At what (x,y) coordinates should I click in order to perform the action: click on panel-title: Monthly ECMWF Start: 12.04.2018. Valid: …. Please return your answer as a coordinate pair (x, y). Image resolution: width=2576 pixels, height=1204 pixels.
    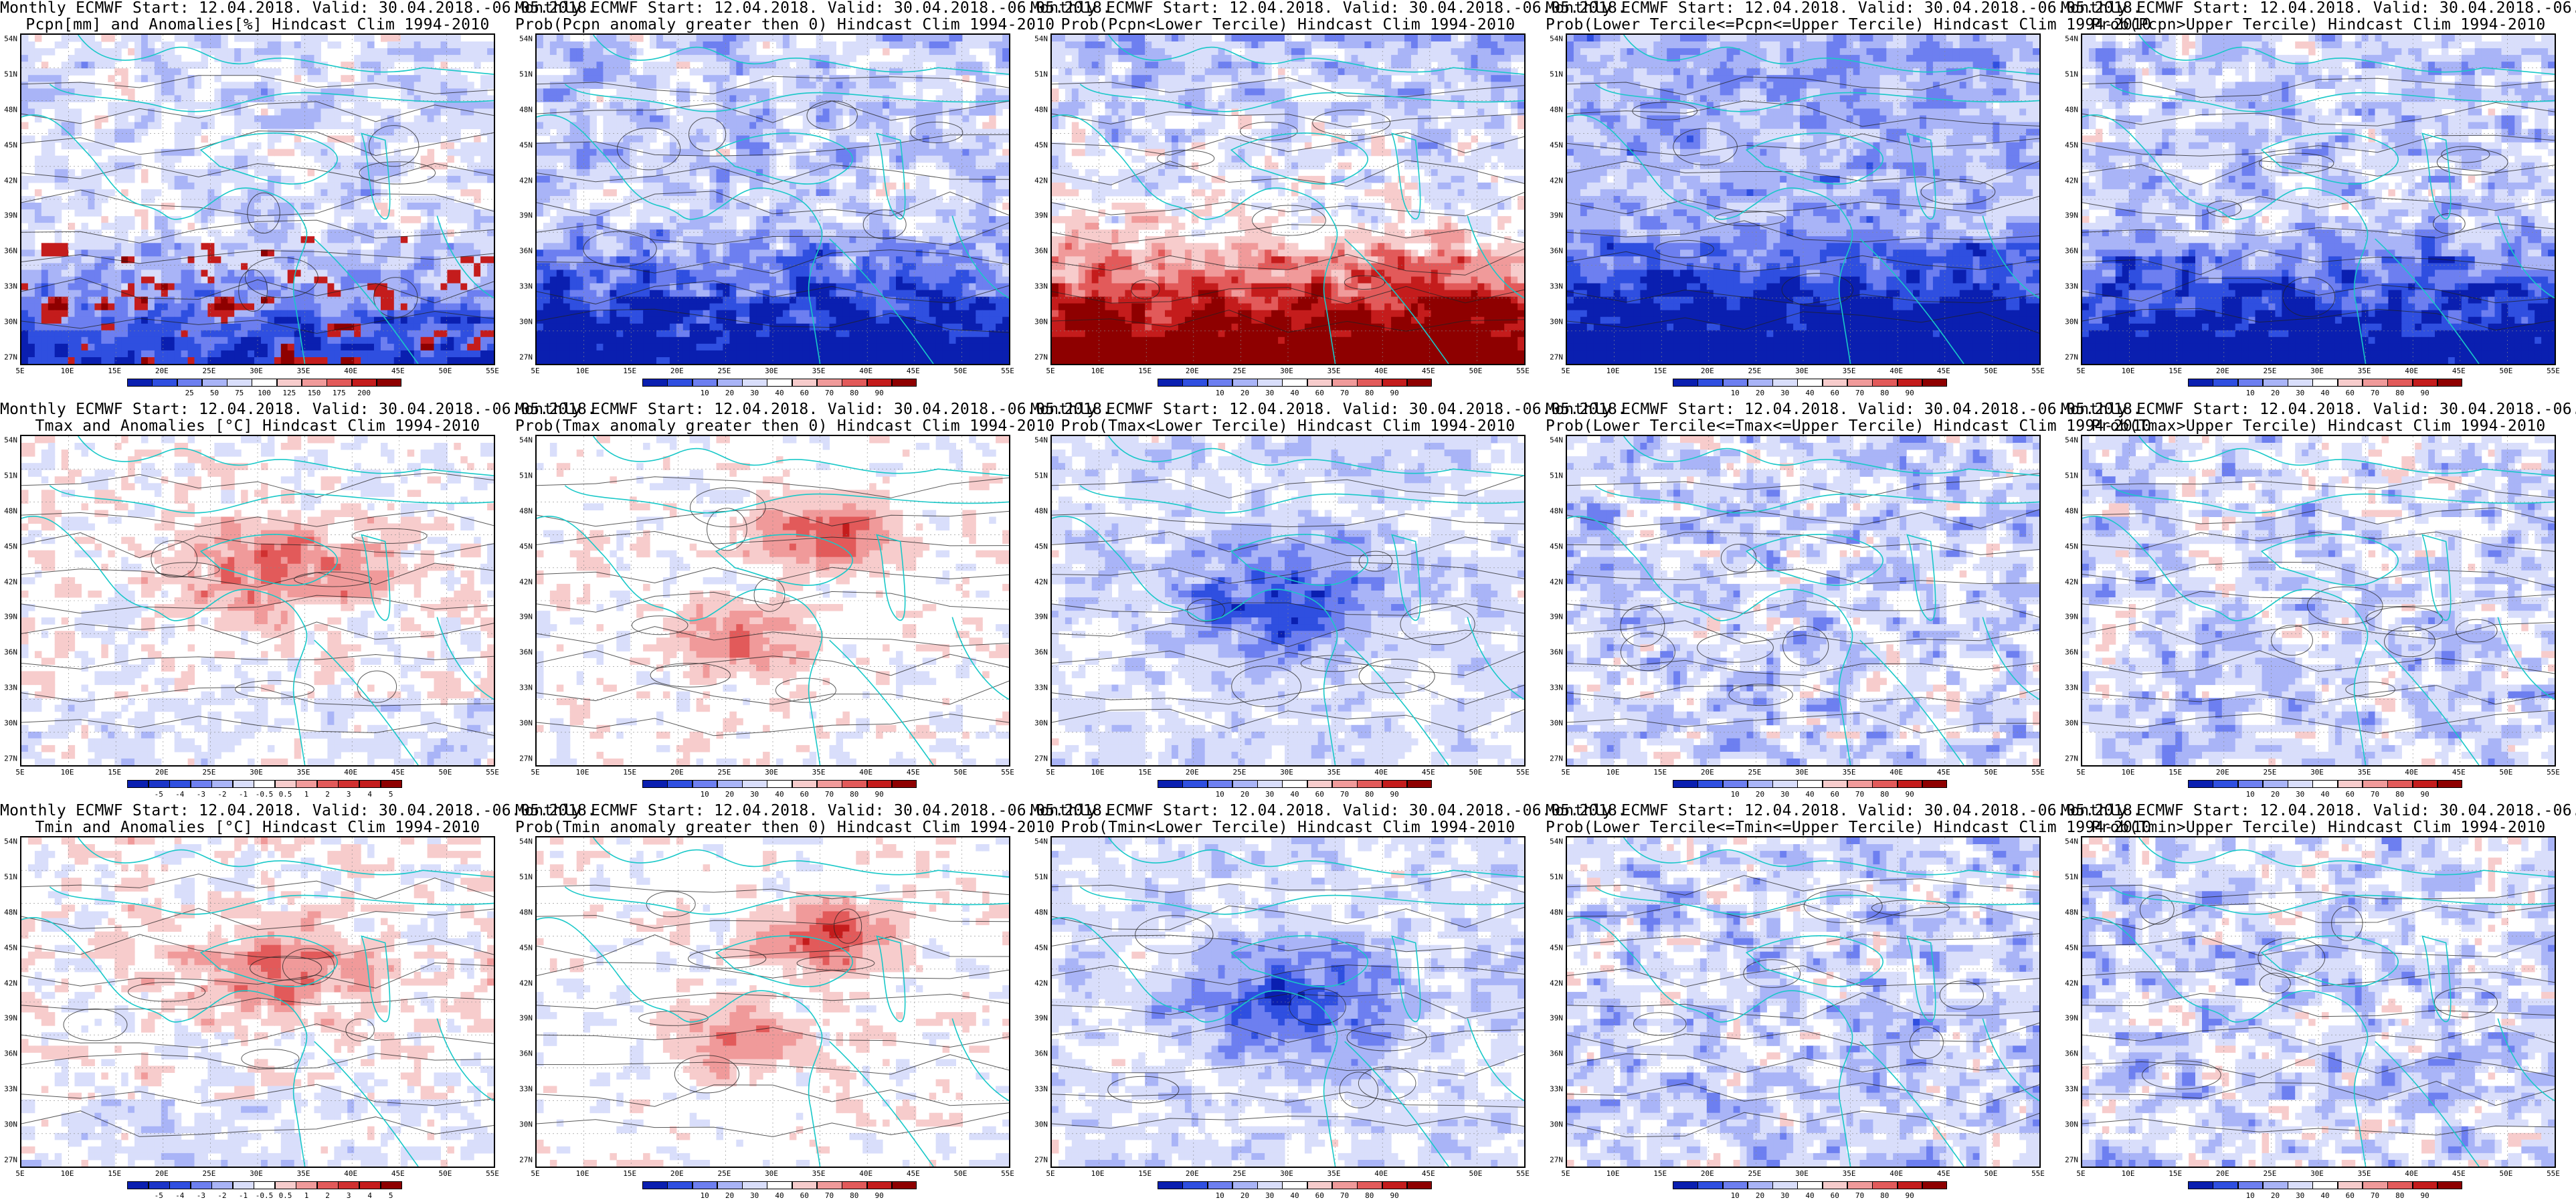
    Looking at the image, I should click on (813, 418).